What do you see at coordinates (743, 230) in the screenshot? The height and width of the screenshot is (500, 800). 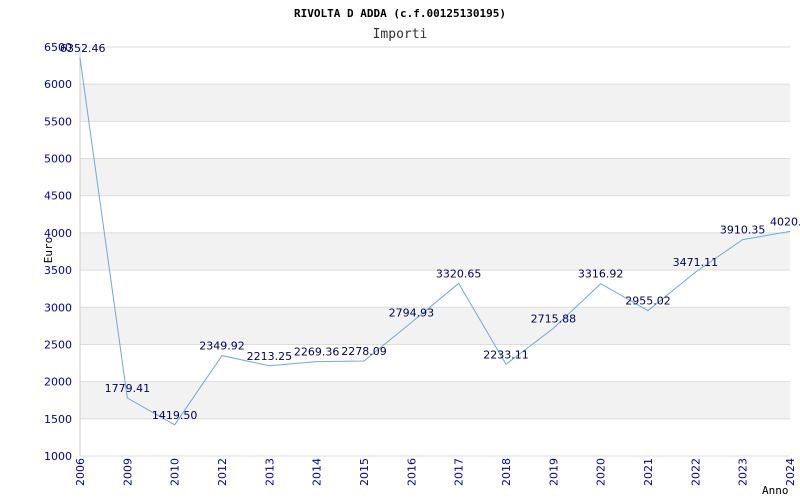 I see `data-label: 3910.35` at bounding box center [743, 230].